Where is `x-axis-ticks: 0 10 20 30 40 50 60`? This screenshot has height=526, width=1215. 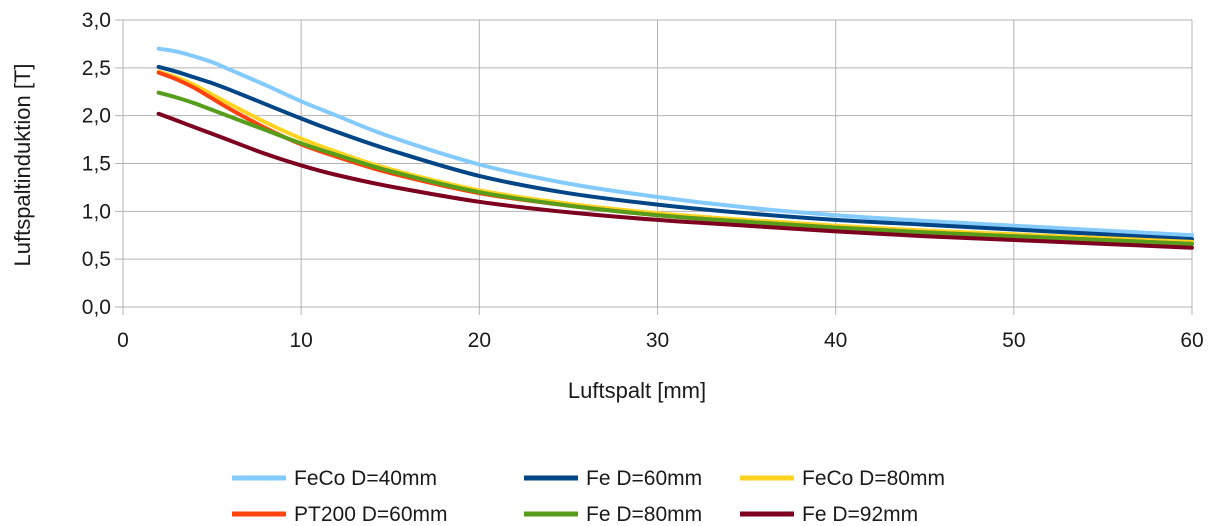 x-axis-ticks: 0 10 20 30 40 50 60 is located at coordinates (660, 340).